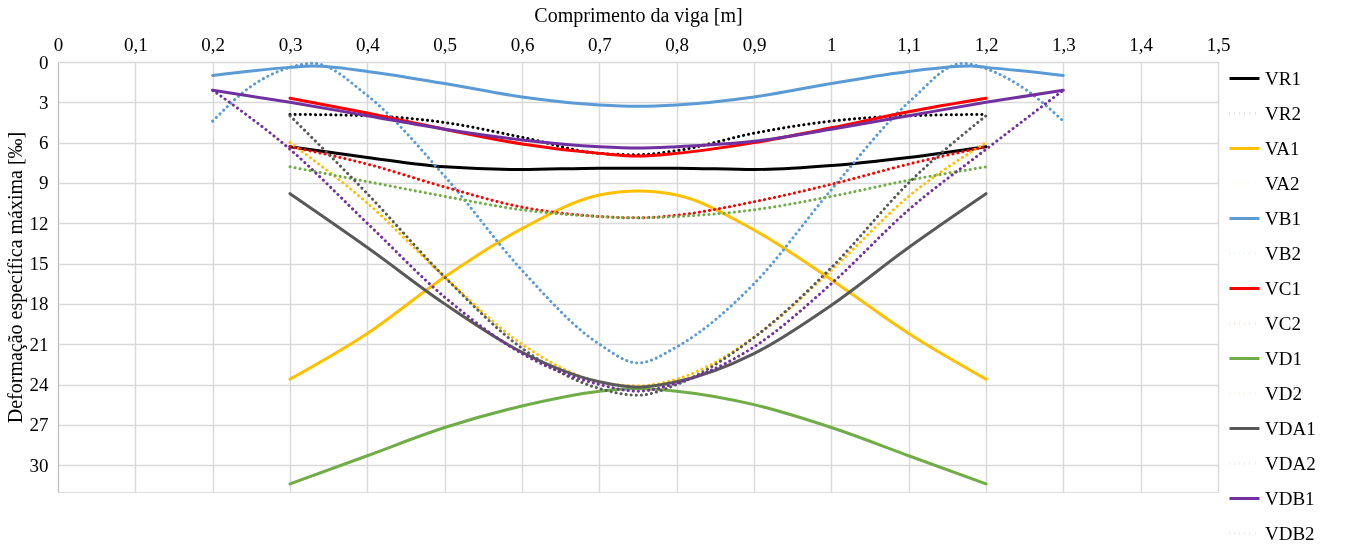 The width and height of the screenshot is (1361, 554). Describe the element at coordinates (44, 62) in the screenshot. I see `y-tick-label: 0` at that location.